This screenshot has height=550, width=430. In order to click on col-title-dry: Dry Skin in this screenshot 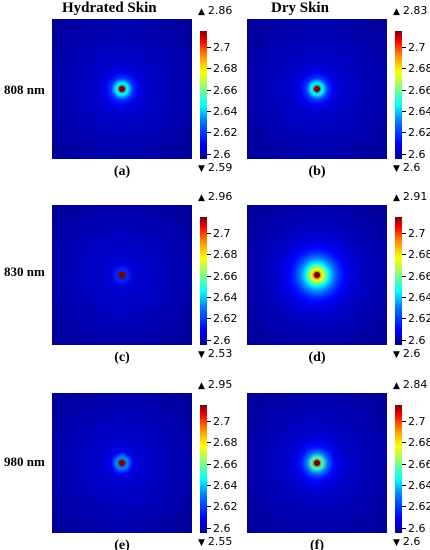, I will do `click(300, 8)`.